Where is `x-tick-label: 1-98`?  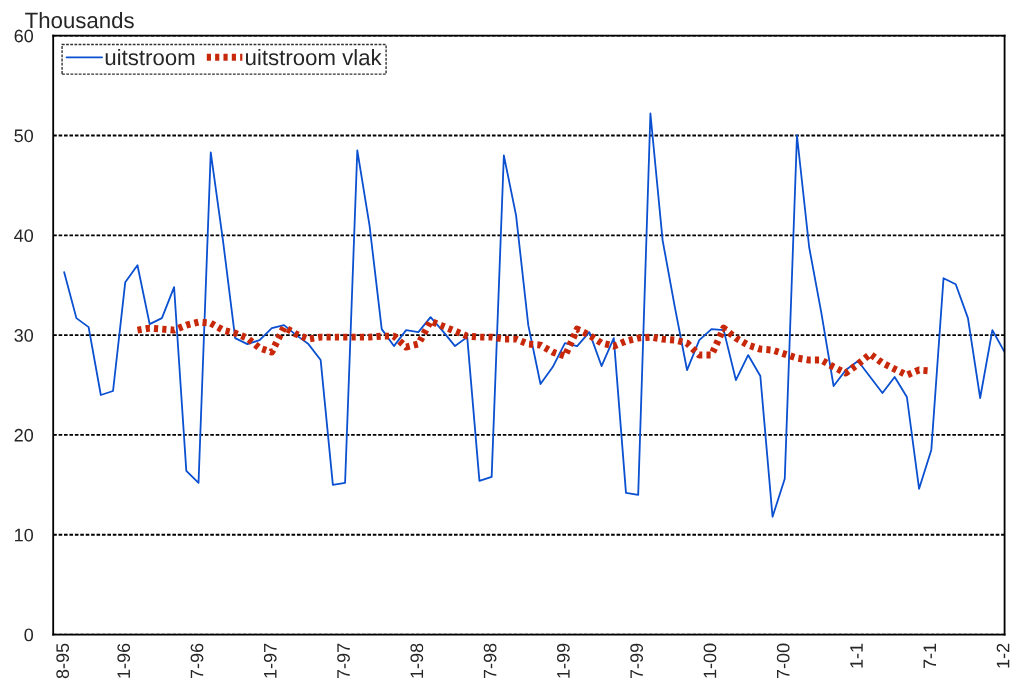
x-tick-label: 1-98 is located at coordinates (417, 660).